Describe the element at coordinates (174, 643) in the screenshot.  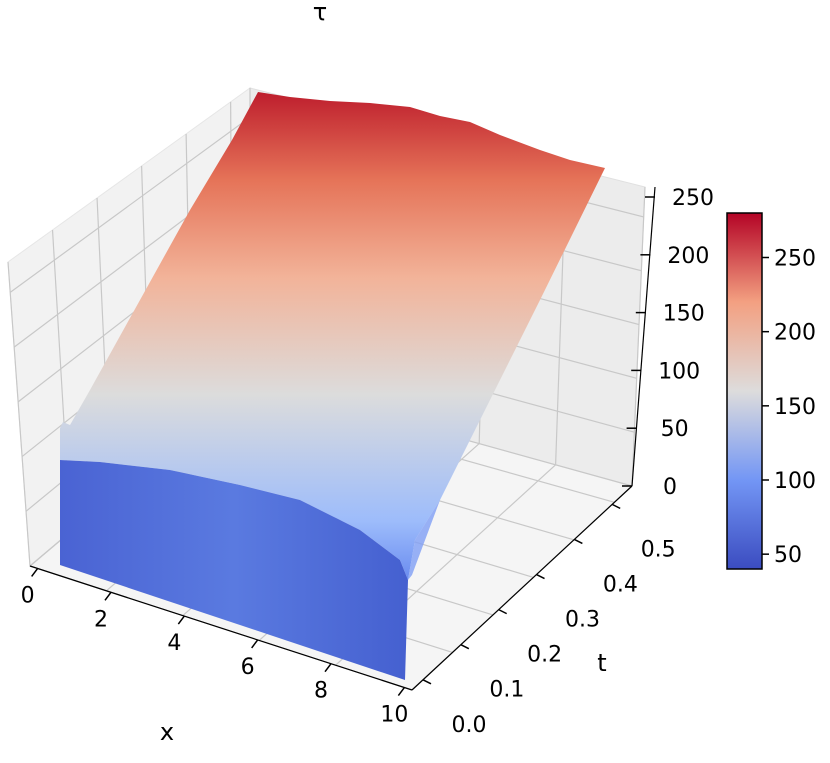
I see `x-tick-label: 4` at that location.